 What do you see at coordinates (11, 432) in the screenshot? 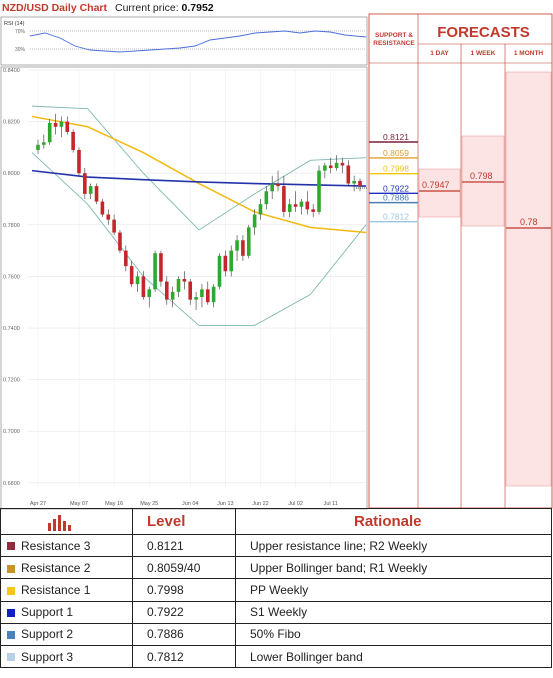
I see `y-tick-label: 0.7000` at bounding box center [11, 432].